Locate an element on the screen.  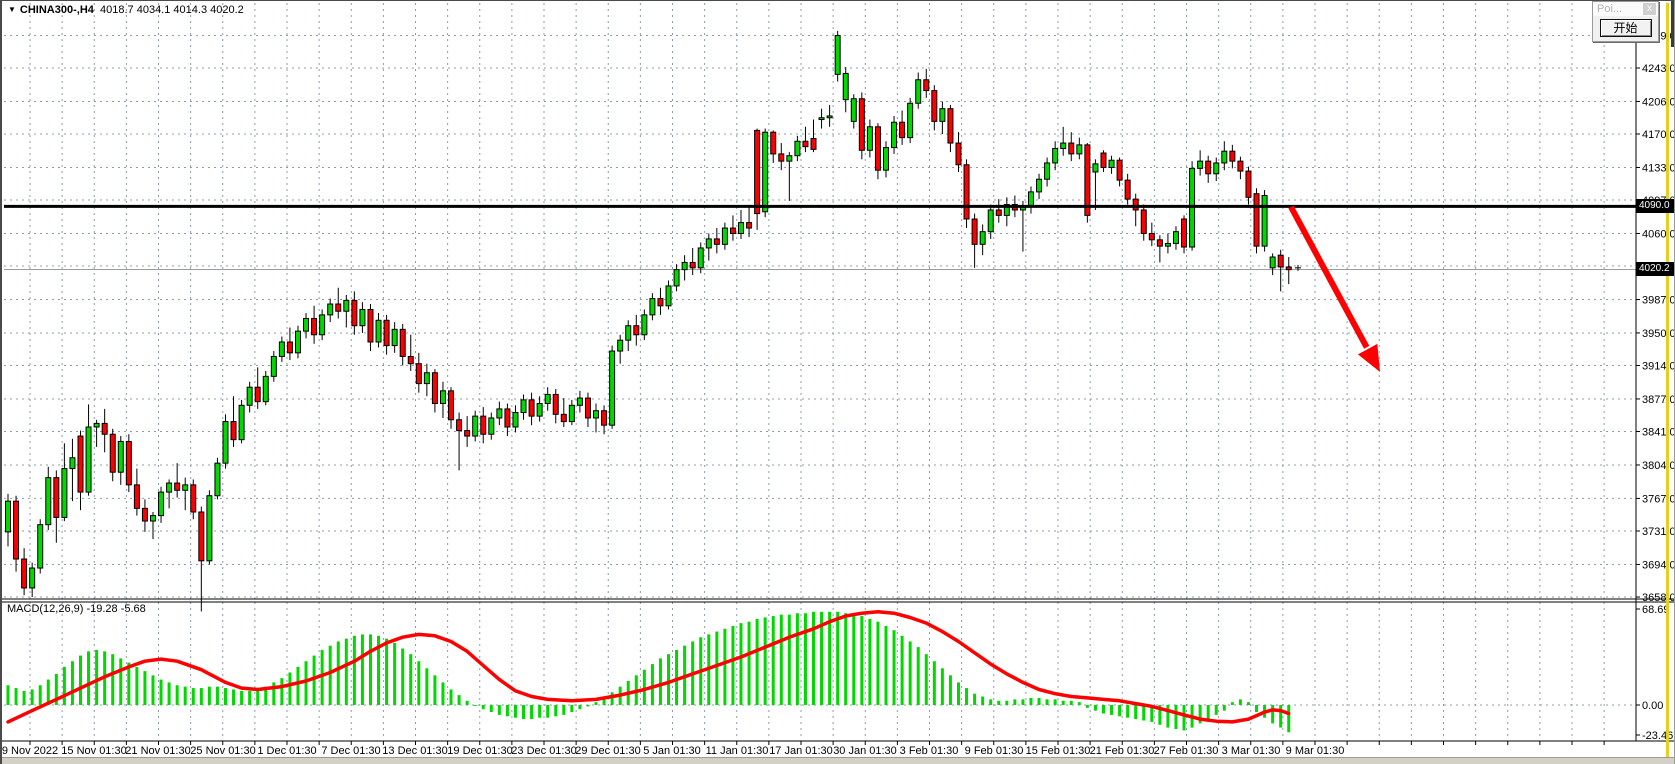
time-axis-label: 19 Dec 01:30 is located at coordinates (479, 751).